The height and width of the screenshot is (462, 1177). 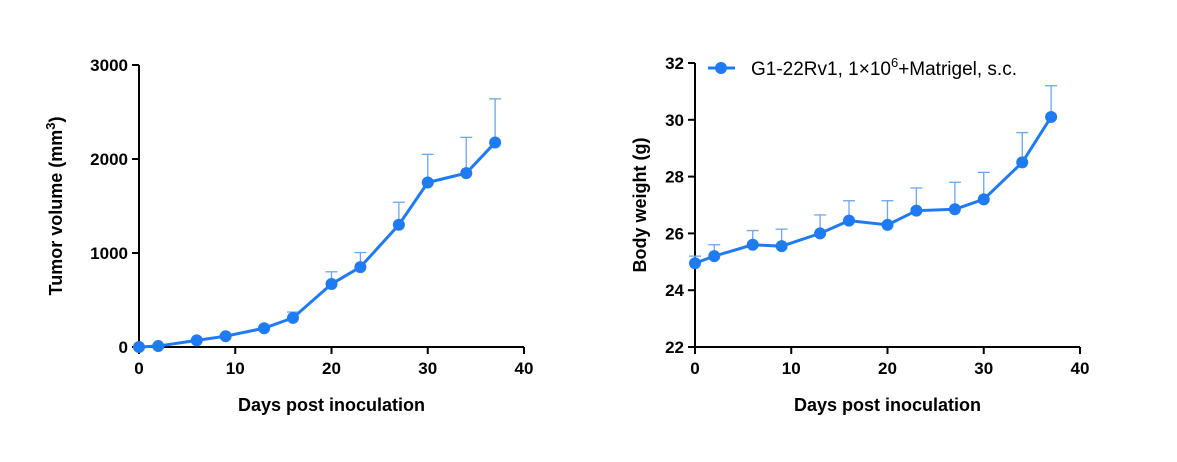 I want to click on legend: G1-22Rv1, 1×106+Matrigel, s.c., so click(x=862, y=67).